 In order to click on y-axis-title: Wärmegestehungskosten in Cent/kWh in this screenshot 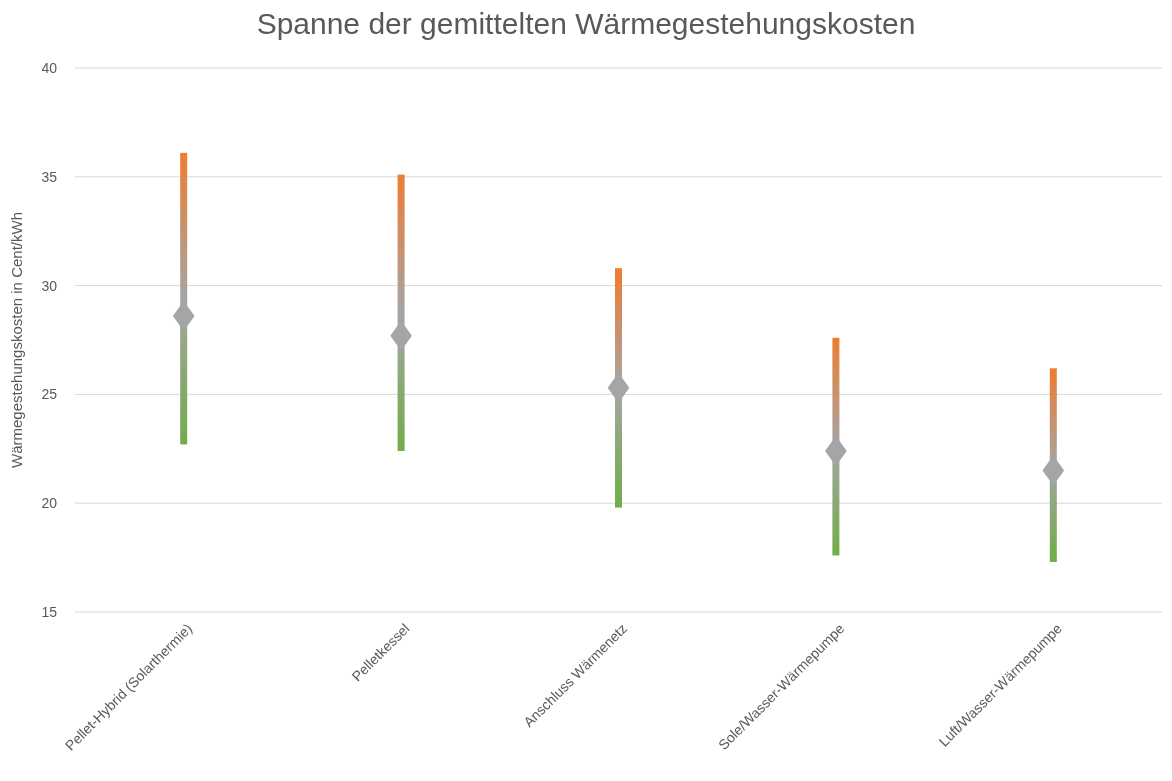, I will do `click(16, 340)`.